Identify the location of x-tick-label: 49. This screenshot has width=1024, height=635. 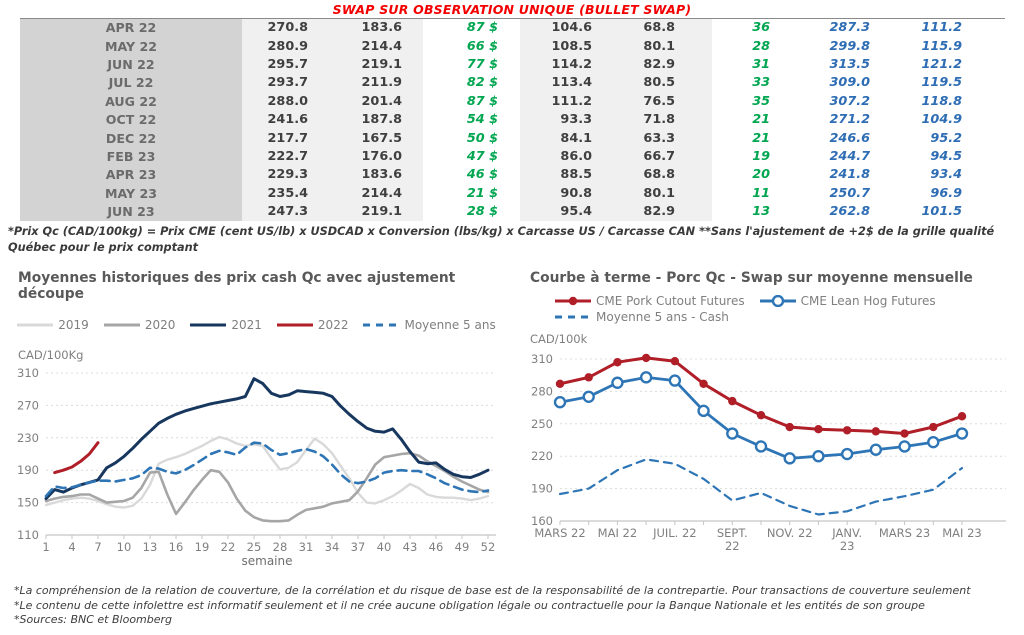
(462, 547).